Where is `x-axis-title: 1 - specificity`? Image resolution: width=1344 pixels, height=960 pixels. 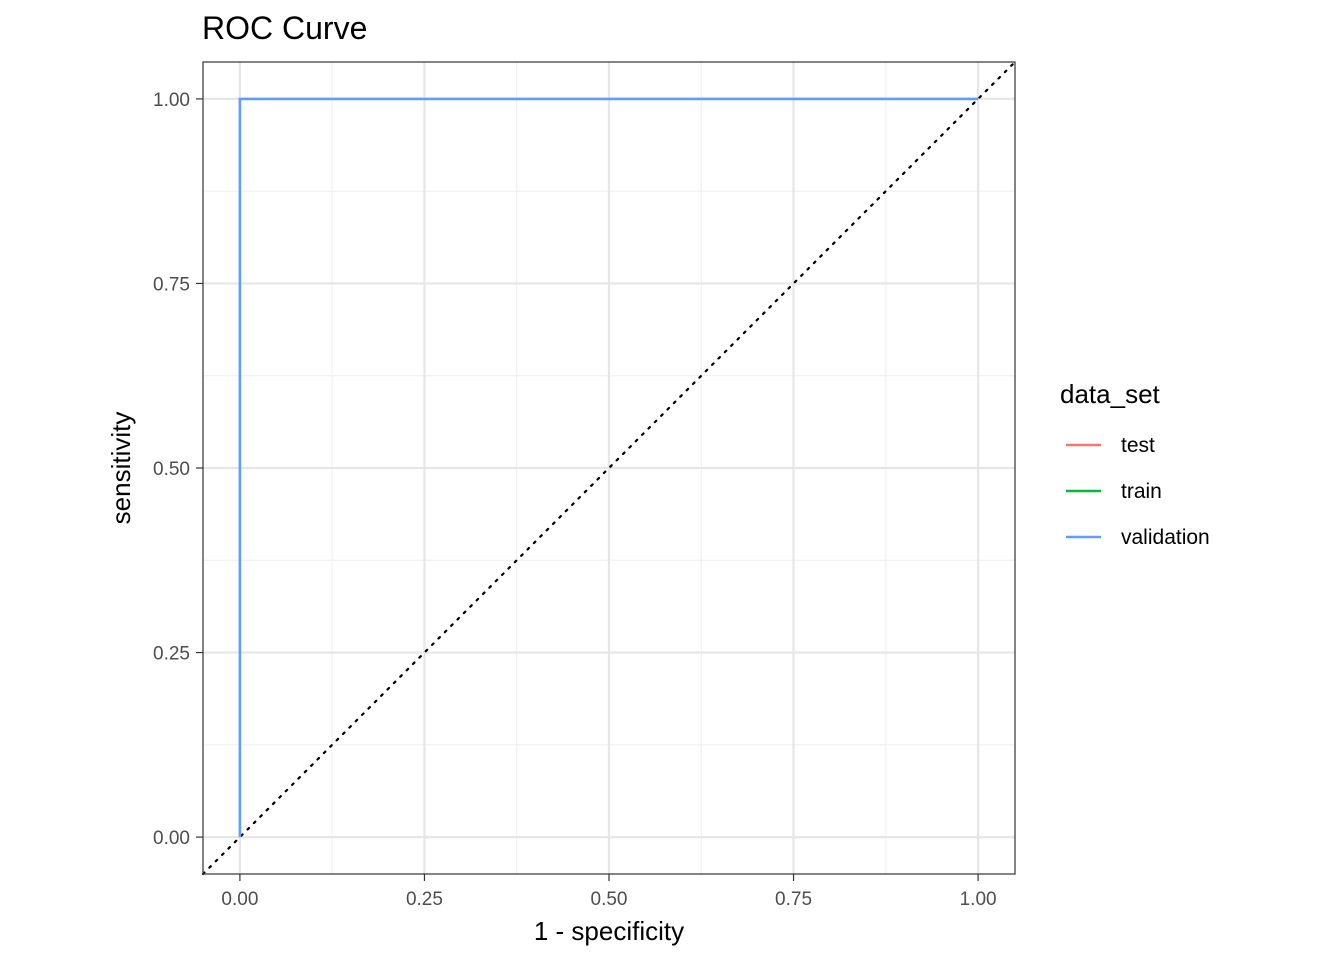
x-axis-title: 1 - specificity is located at coordinates (609, 931).